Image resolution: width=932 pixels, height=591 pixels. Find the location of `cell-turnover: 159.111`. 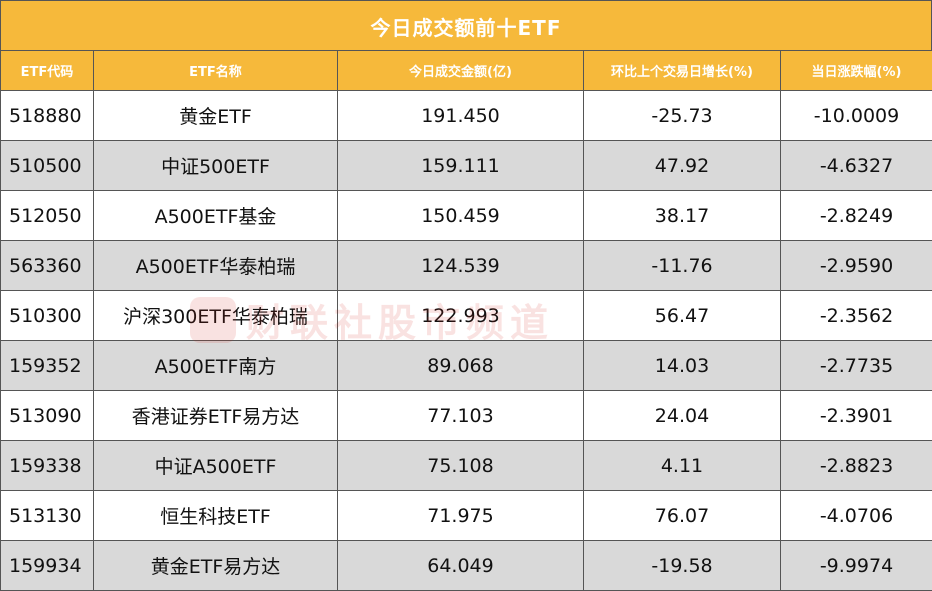

cell-turnover: 159.111 is located at coordinates (461, 166).